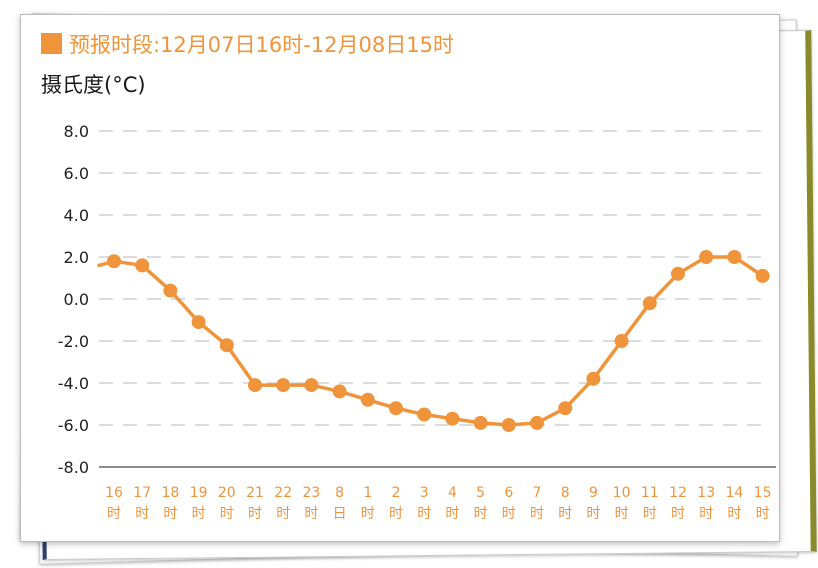  What do you see at coordinates (76, 257) in the screenshot?
I see `y-tick-label: 2.0` at bounding box center [76, 257].